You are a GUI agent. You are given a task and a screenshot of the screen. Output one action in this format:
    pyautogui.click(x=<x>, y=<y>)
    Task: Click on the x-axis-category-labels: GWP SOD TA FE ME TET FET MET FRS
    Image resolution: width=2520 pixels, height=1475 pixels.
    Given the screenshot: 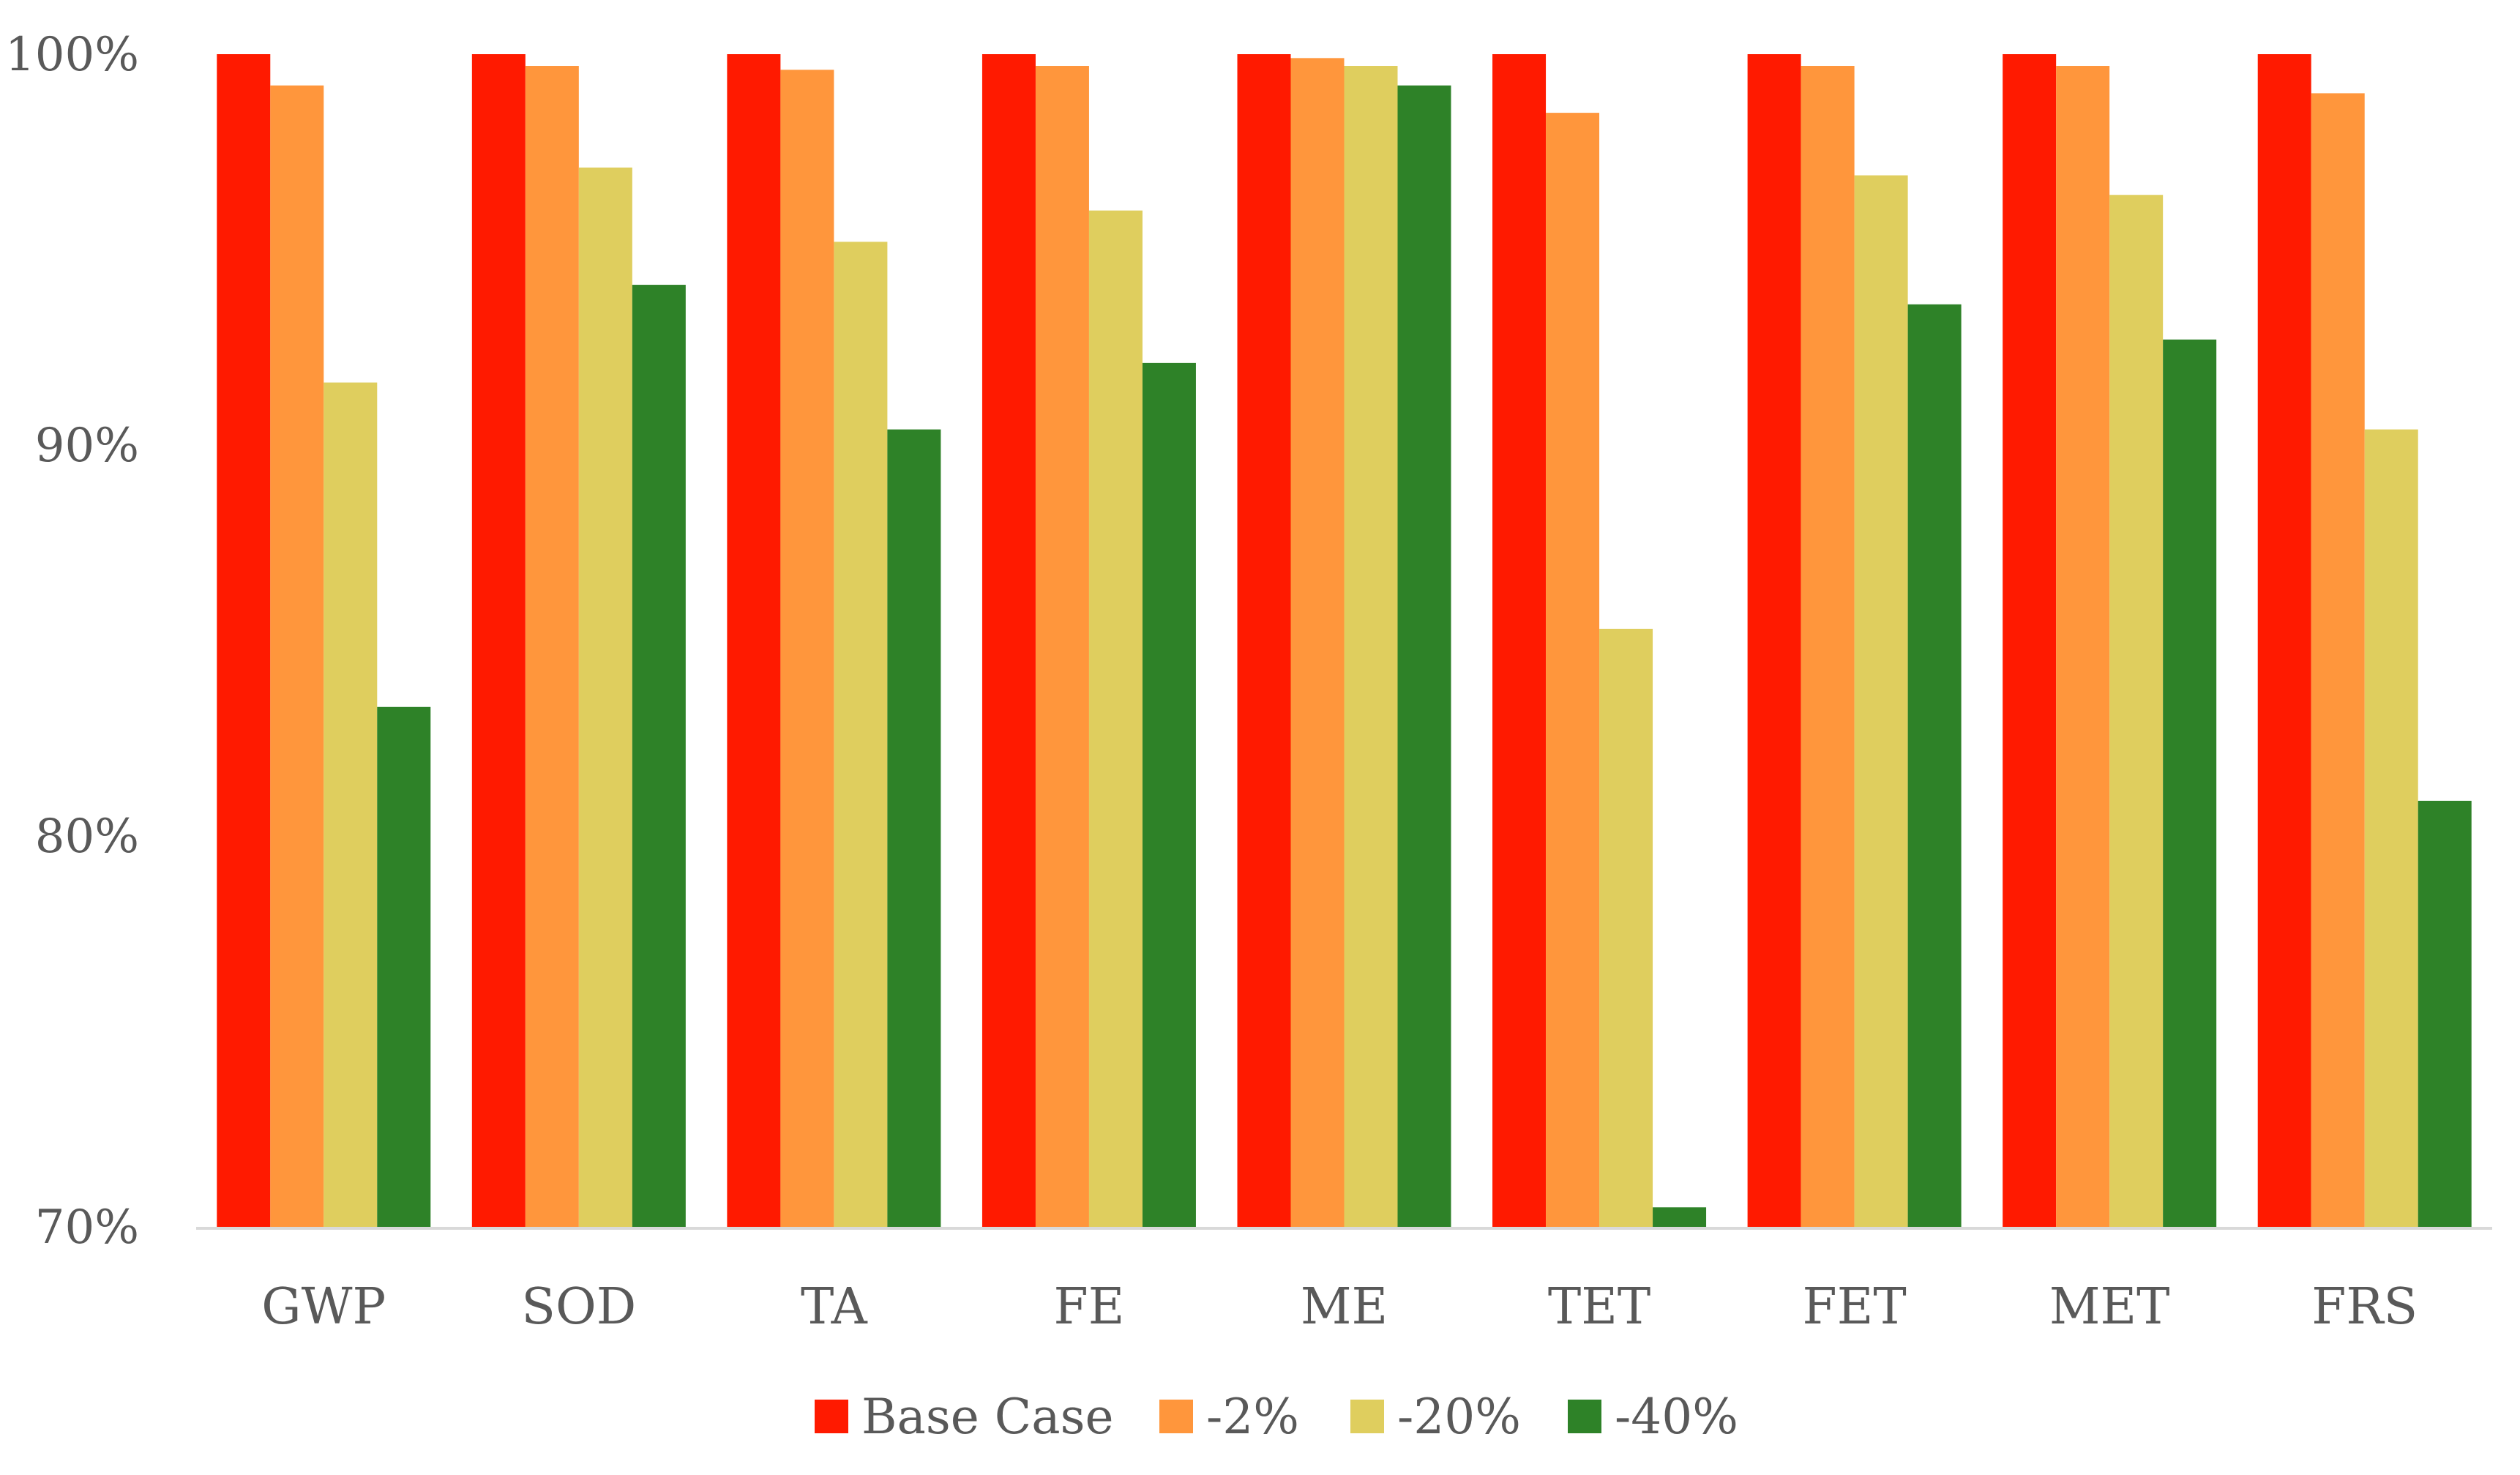 What is the action you would take?
    pyautogui.click(x=1340, y=1307)
    